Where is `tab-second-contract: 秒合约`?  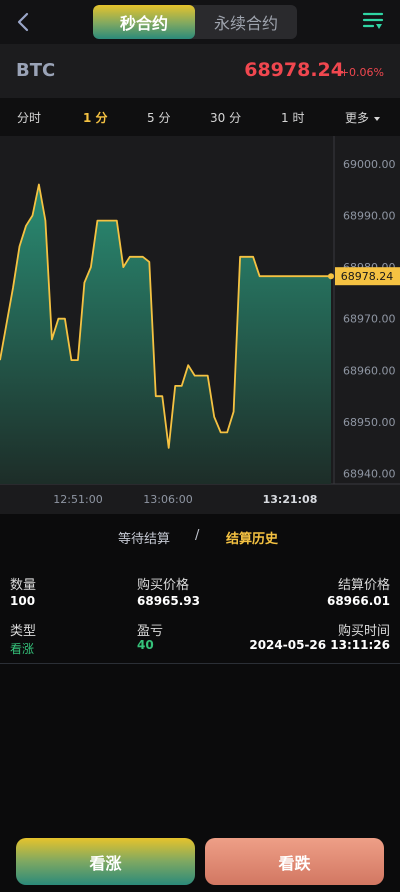 tab-second-contract: 秒合约 is located at coordinates (144, 22).